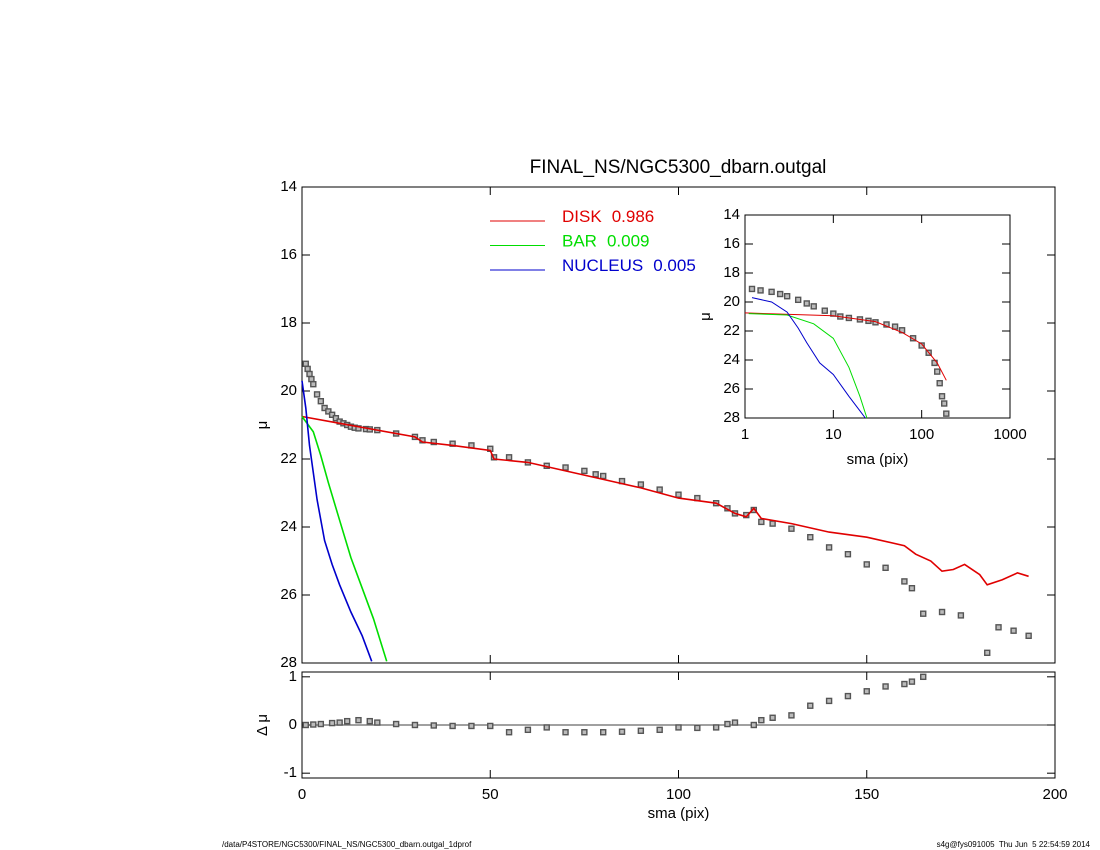 This screenshot has width=1100, height=850. What do you see at coordinates (678, 794) in the screenshot?
I see `x-tick-label: 100` at bounding box center [678, 794].